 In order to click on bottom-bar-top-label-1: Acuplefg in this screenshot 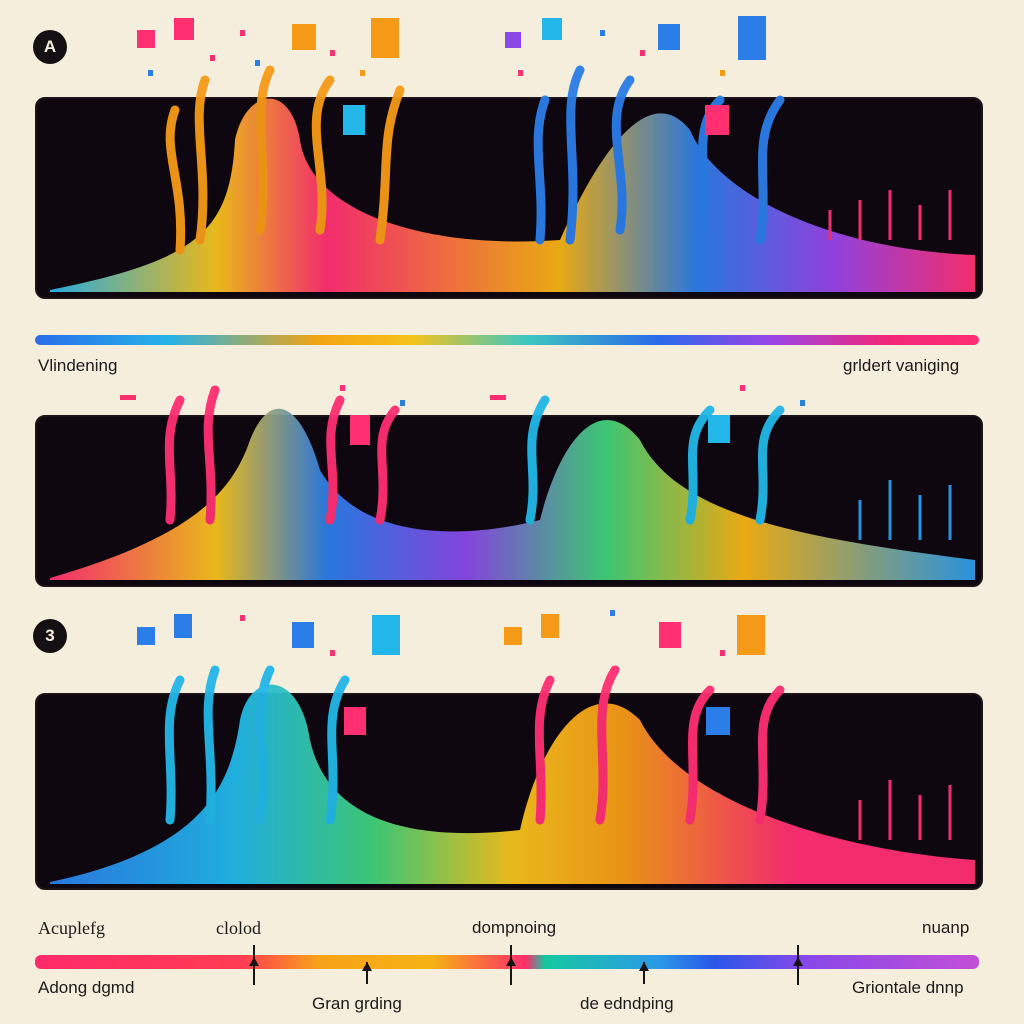, I will do `click(71, 928)`.